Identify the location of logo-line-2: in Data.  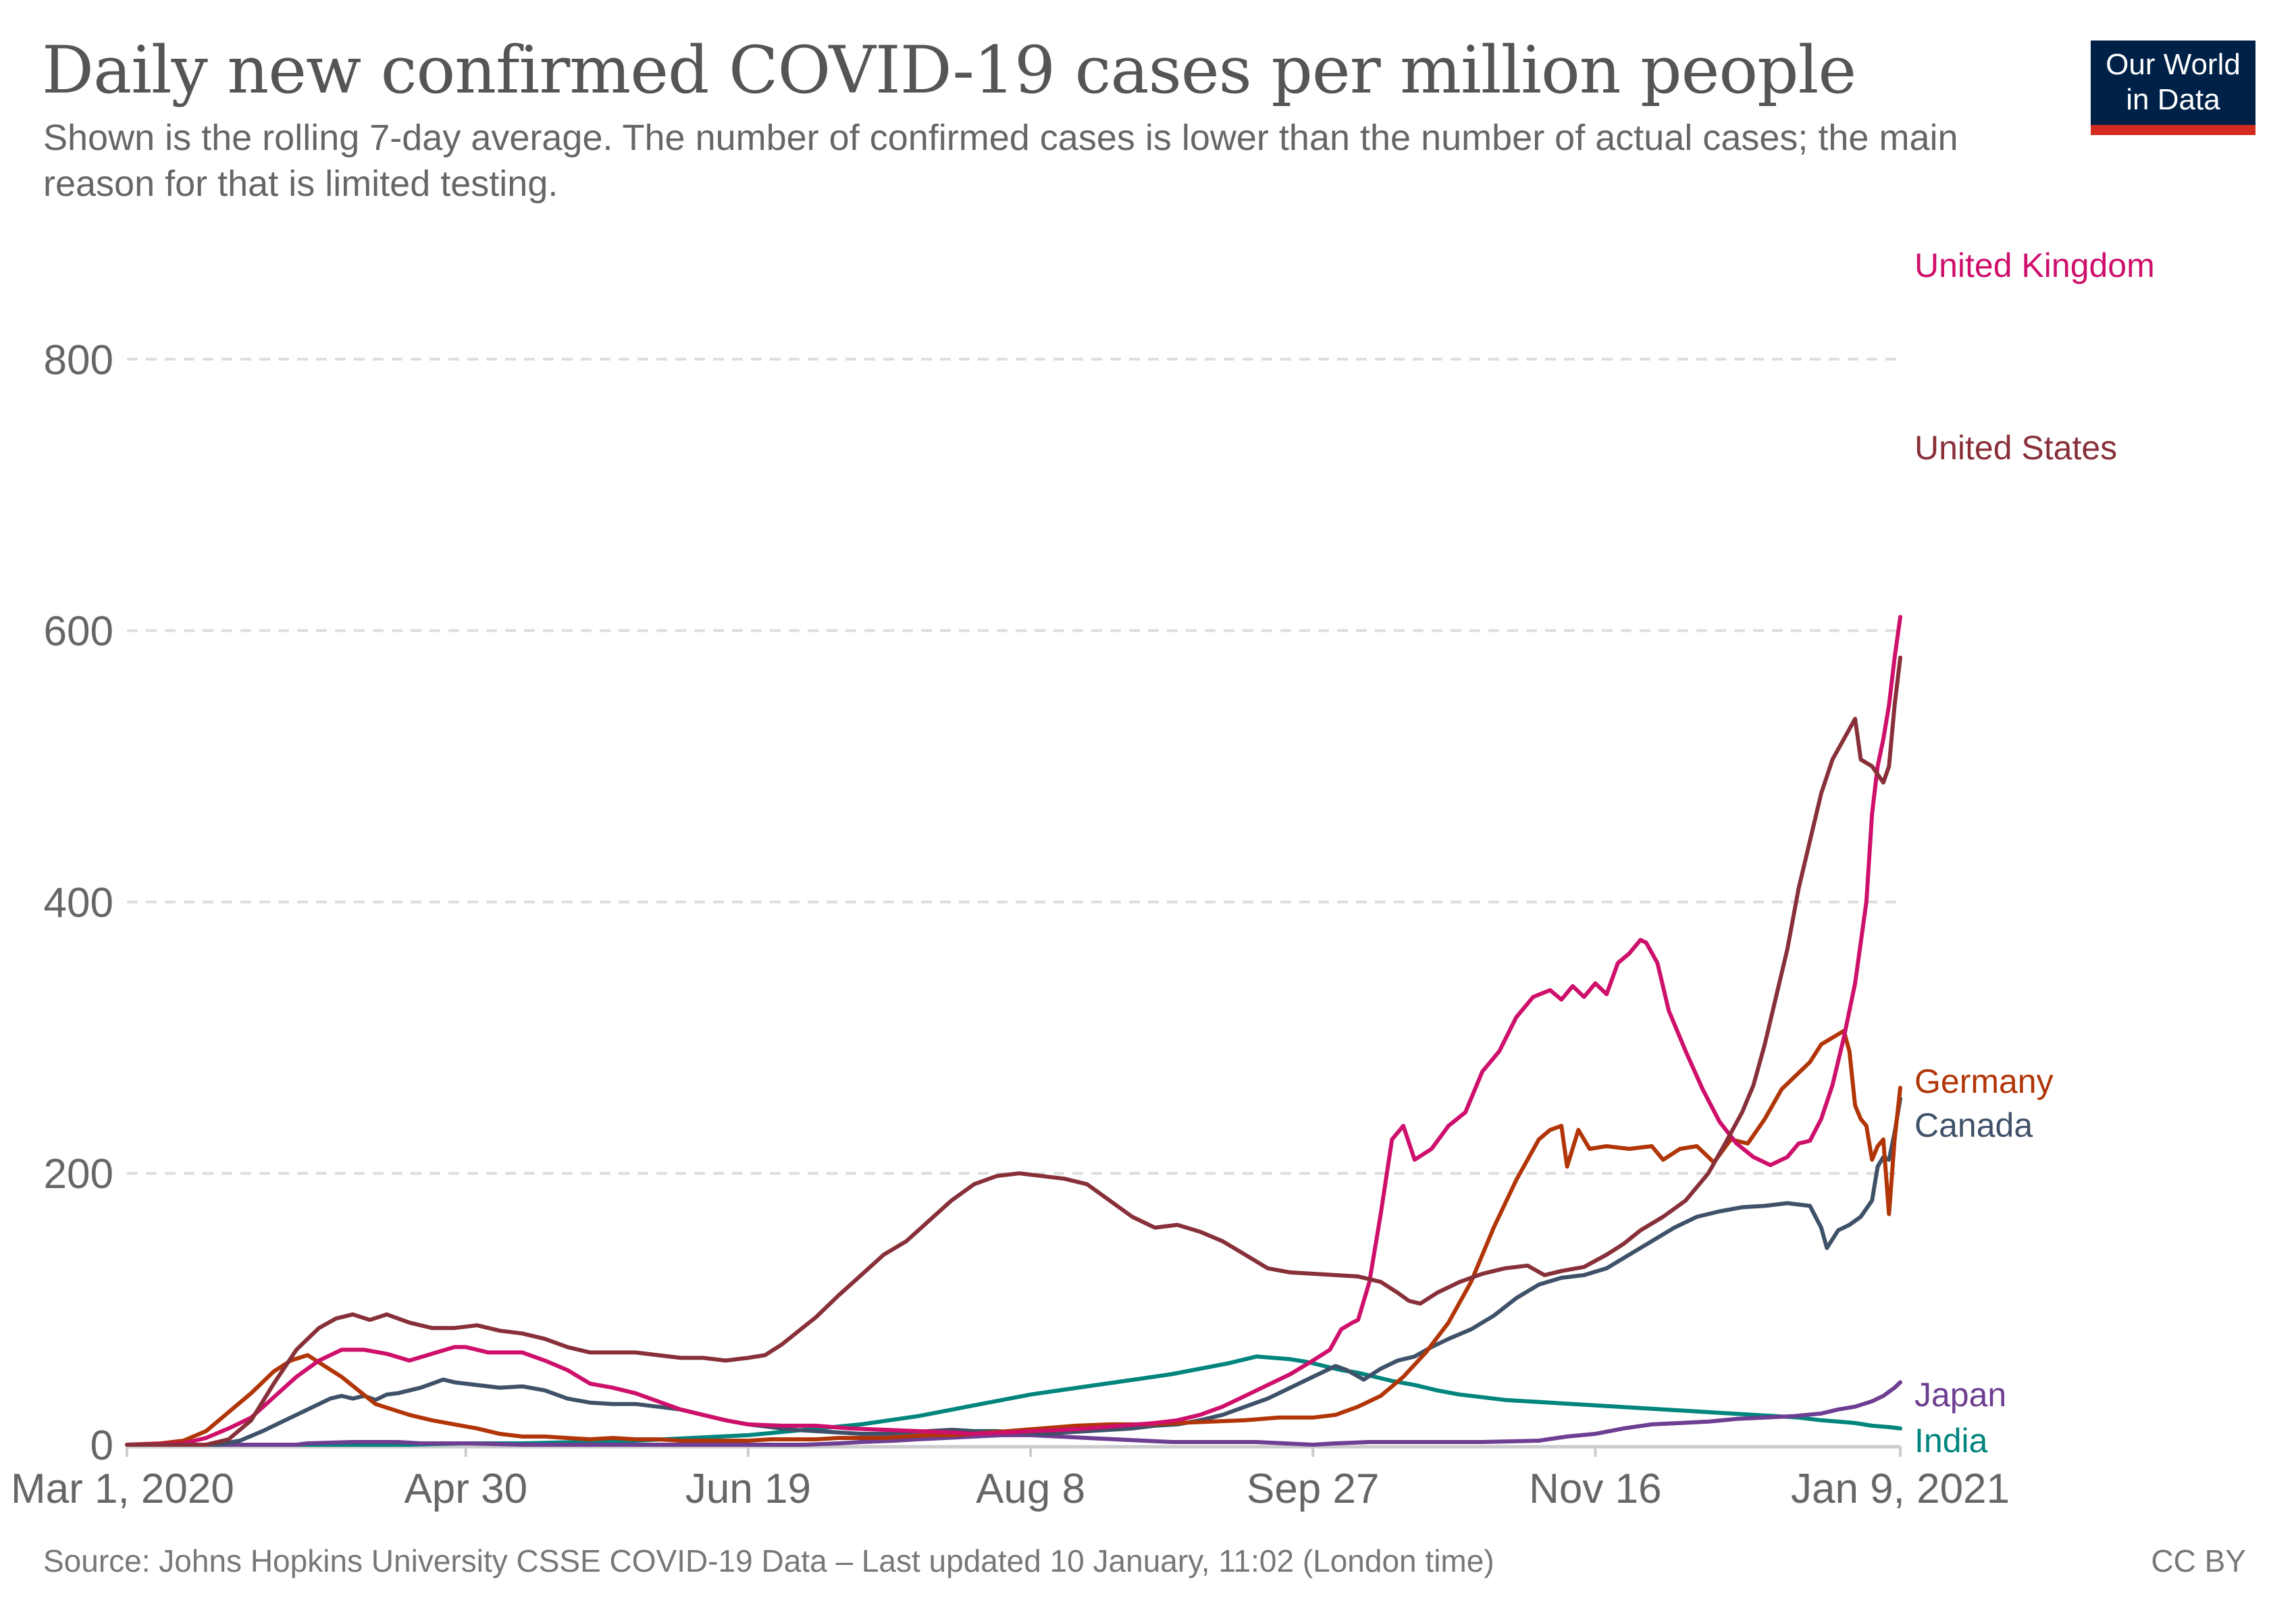
(2173, 99).